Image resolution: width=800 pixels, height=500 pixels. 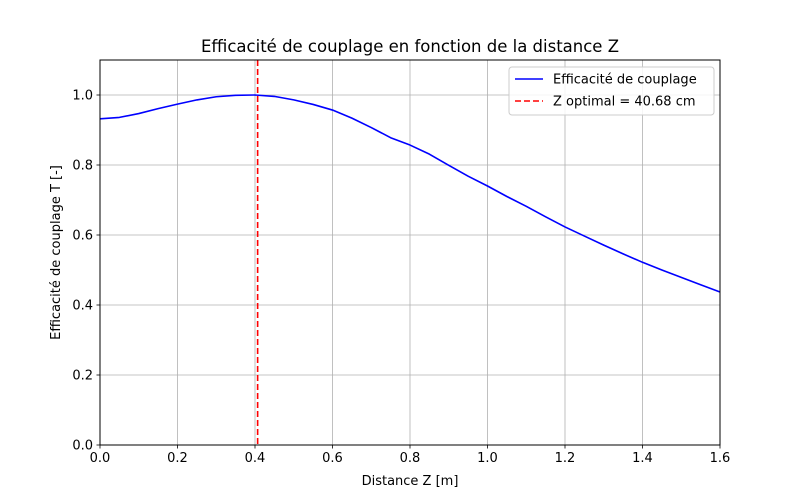 What do you see at coordinates (625, 80) in the screenshot?
I see `legend-label: Efficacité de couplage` at bounding box center [625, 80].